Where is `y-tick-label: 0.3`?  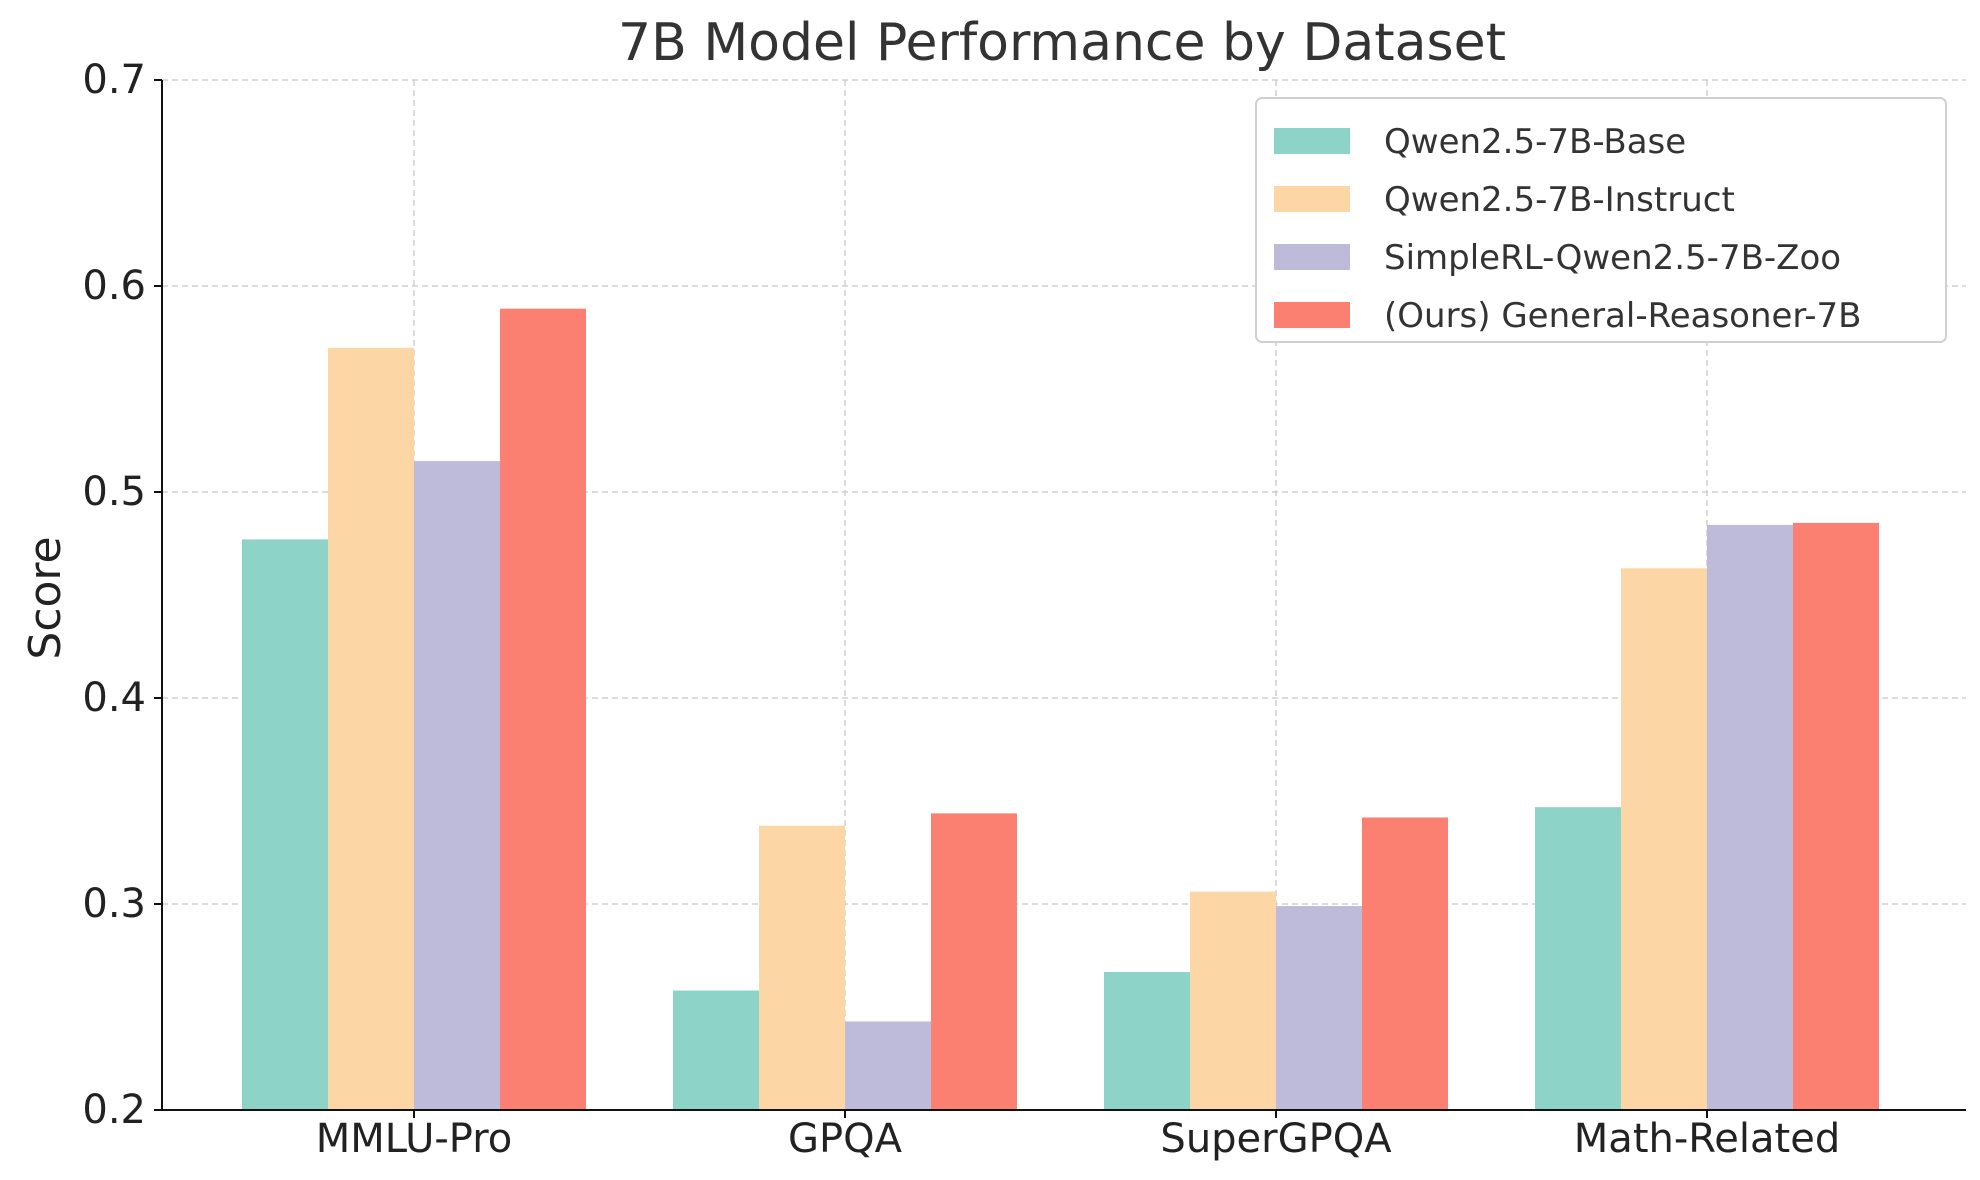
y-tick-label: 0.3 is located at coordinates (114, 904).